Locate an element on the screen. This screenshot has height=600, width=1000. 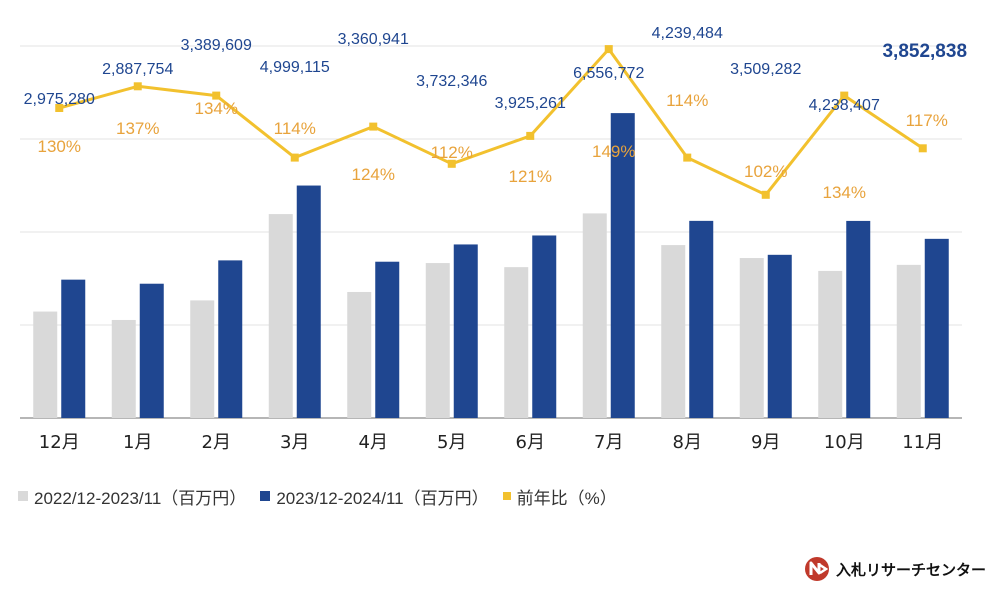
x-tick-label: 5月 is located at coordinates (451, 442).